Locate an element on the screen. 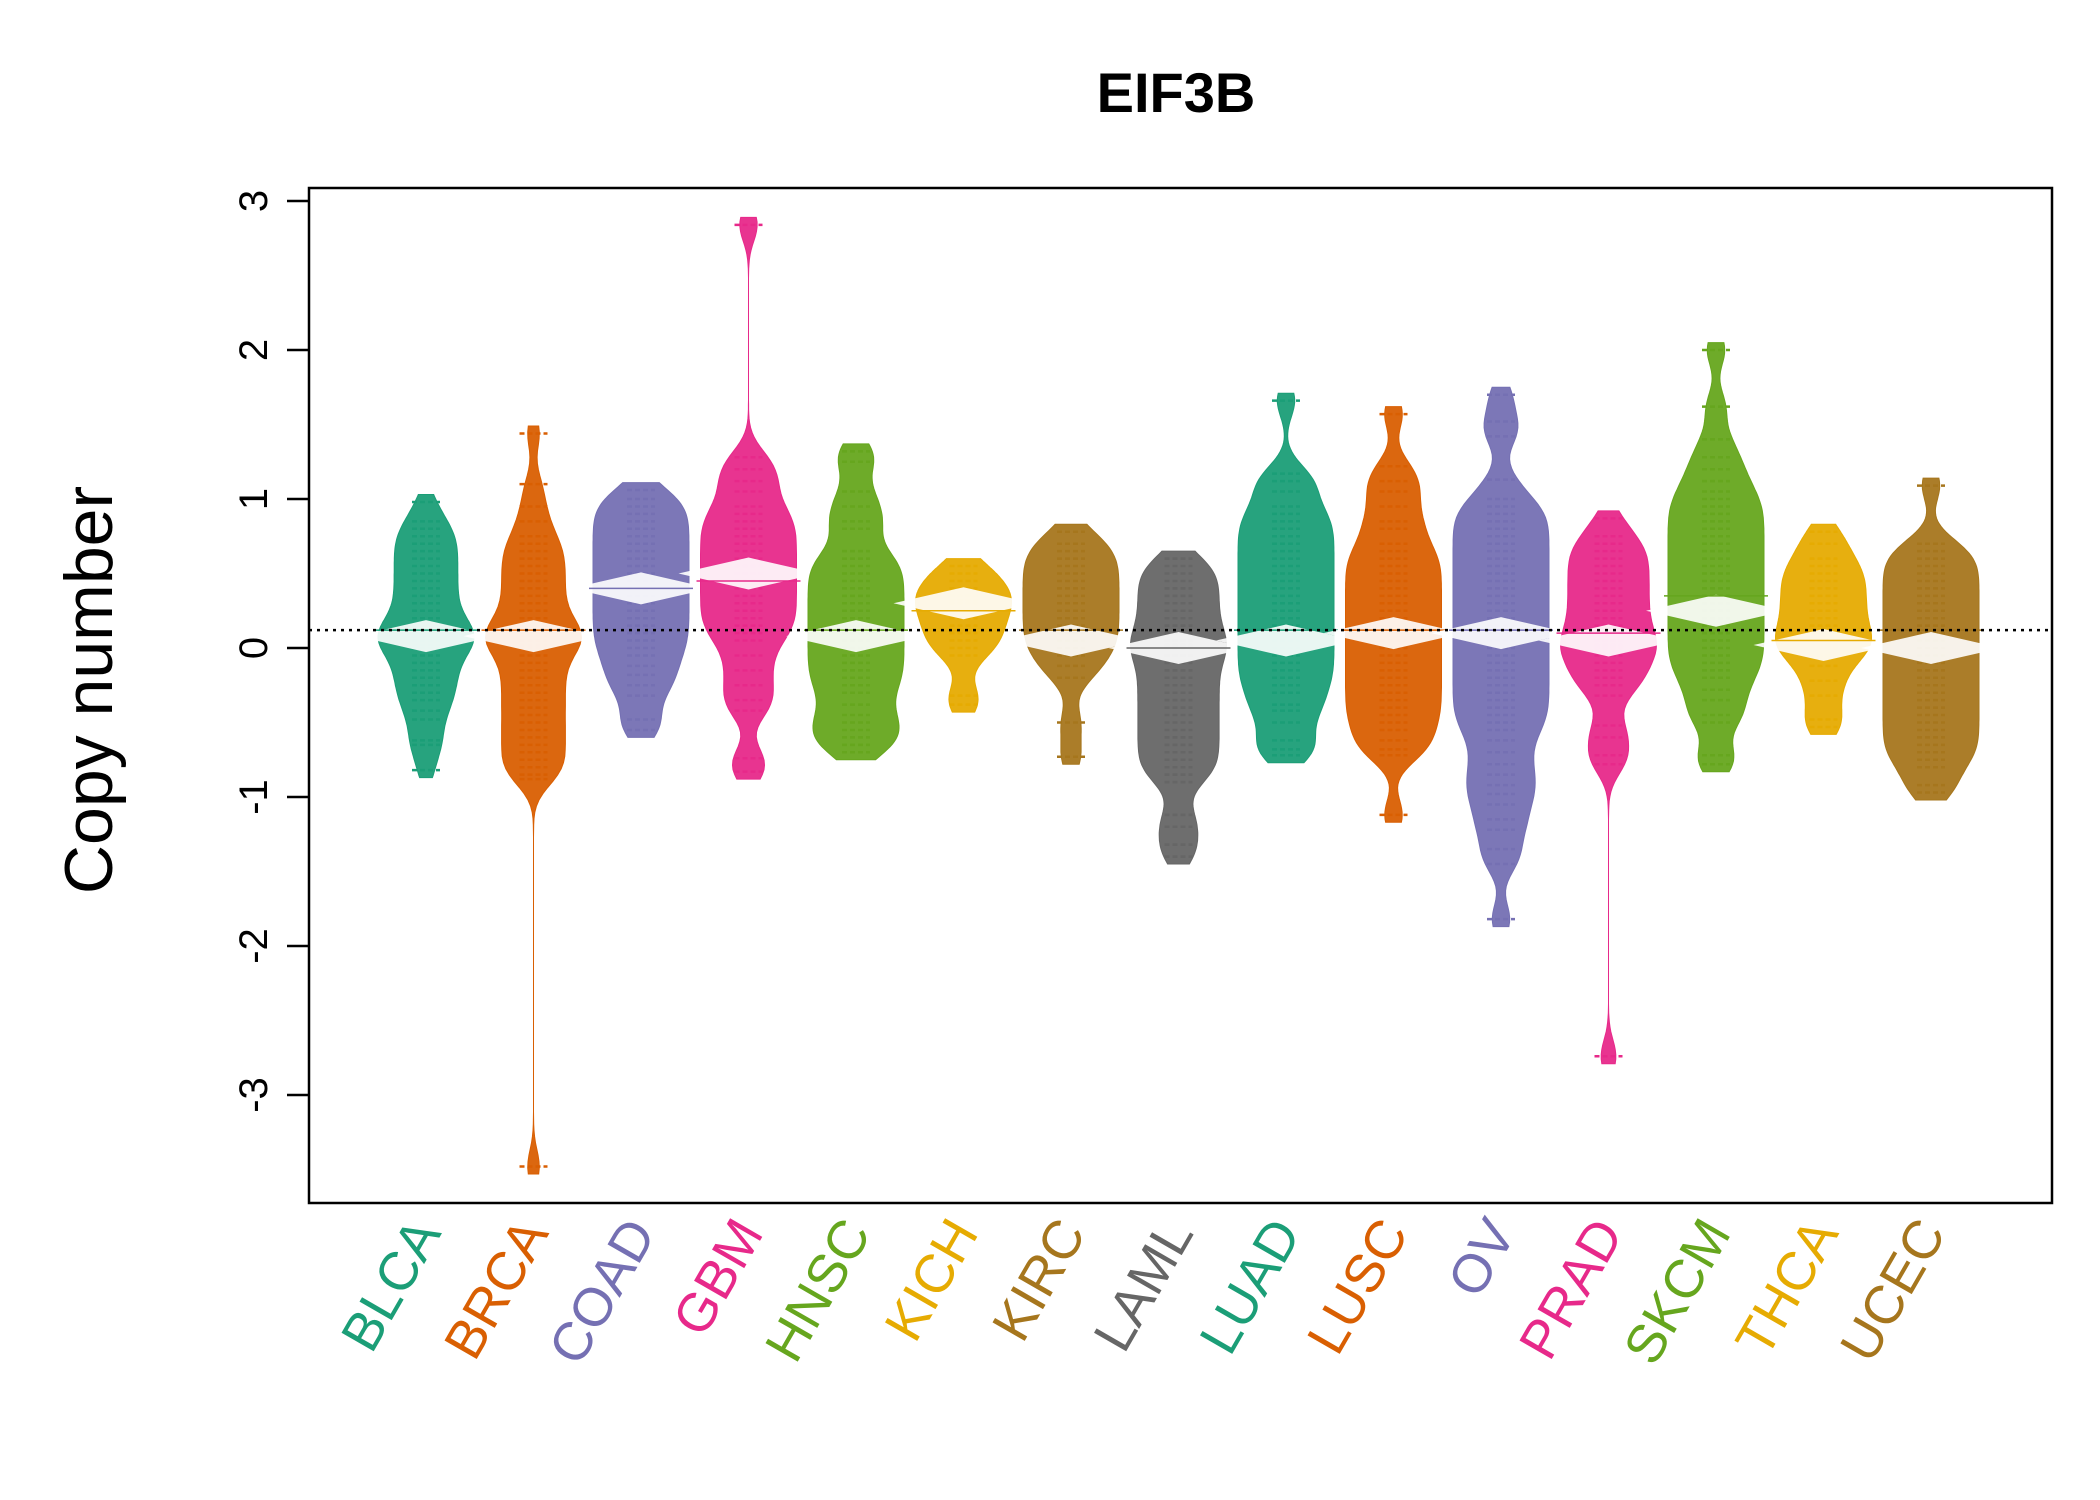 The width and height of the screenshot is (2100, 1500). bean-density-luad is located at coordinates (1286, 578).